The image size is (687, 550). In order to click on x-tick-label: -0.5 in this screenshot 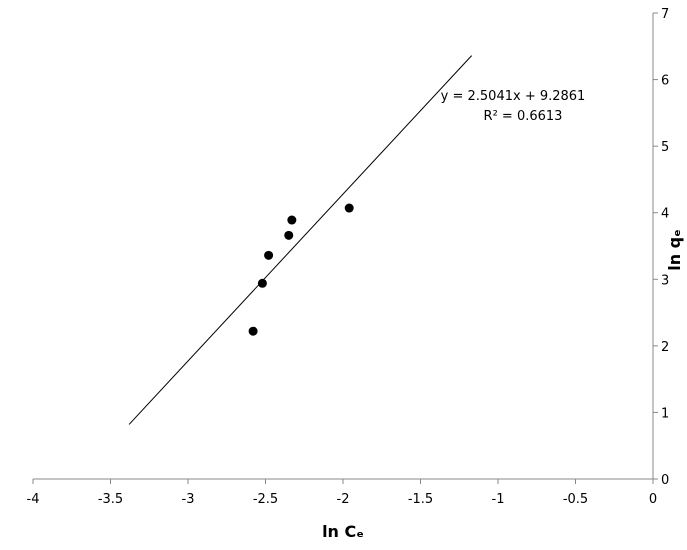, I will do `click(575, 499)`.